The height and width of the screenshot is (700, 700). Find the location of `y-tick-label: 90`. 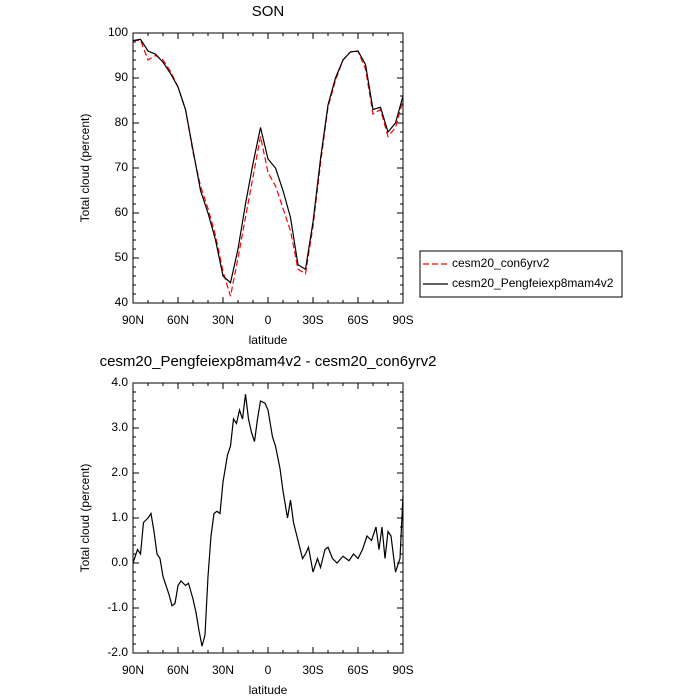

y-tick-label: 90 is located at coordinates (122, 77).